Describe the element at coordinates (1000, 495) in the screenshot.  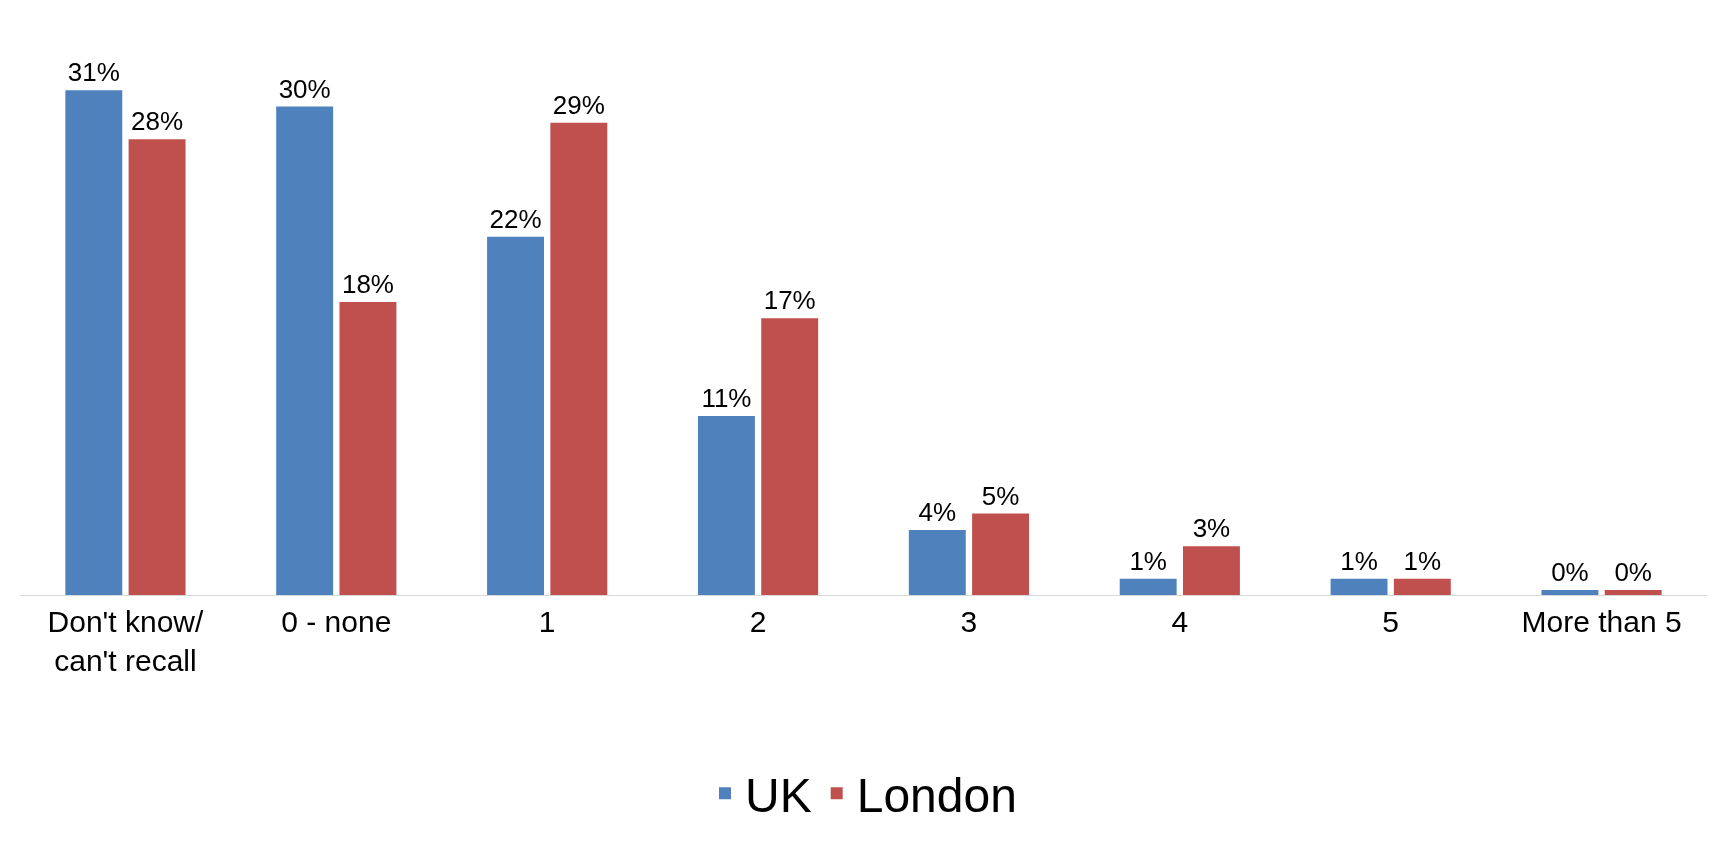
I see `data-label: 5%` at that location.